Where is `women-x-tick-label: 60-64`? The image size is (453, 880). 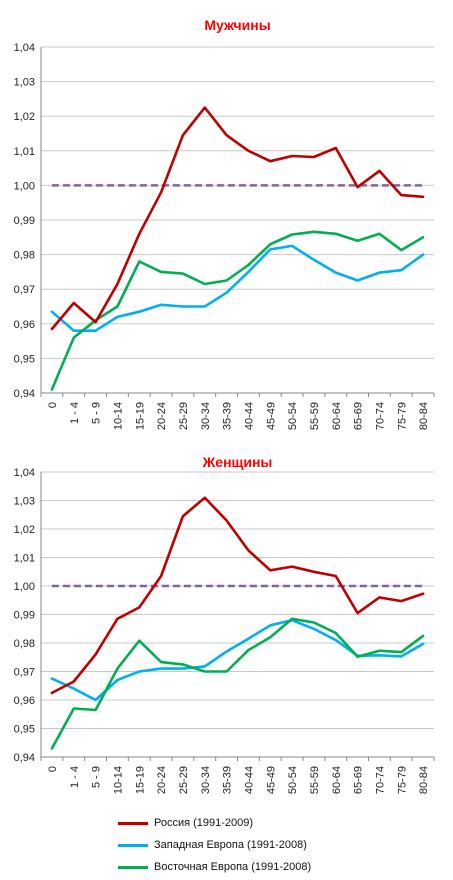 women-x-tick-label: 60-64 is located at coordinates (337, 780).